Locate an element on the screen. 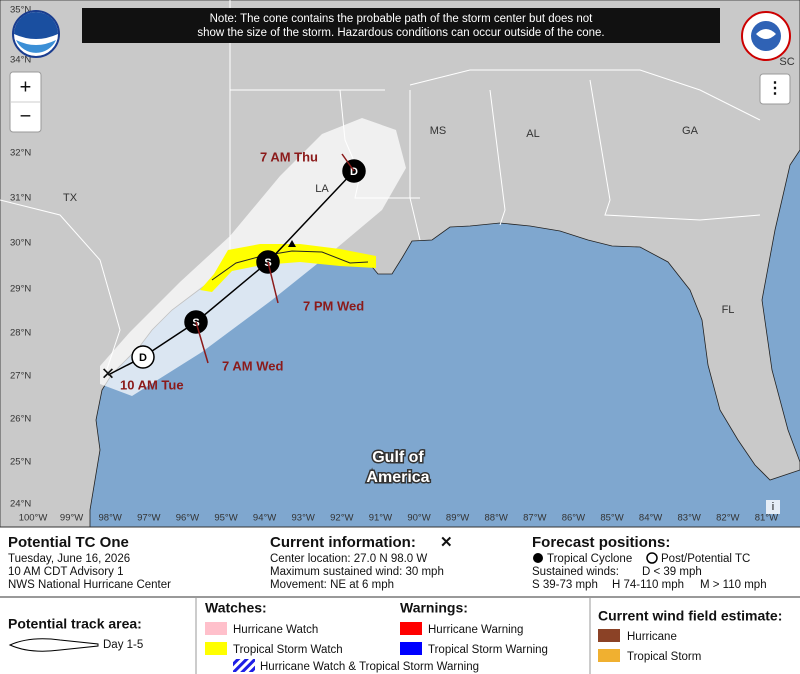  forecast-label: 7 AM Thu is located at coordinates (289, 156).